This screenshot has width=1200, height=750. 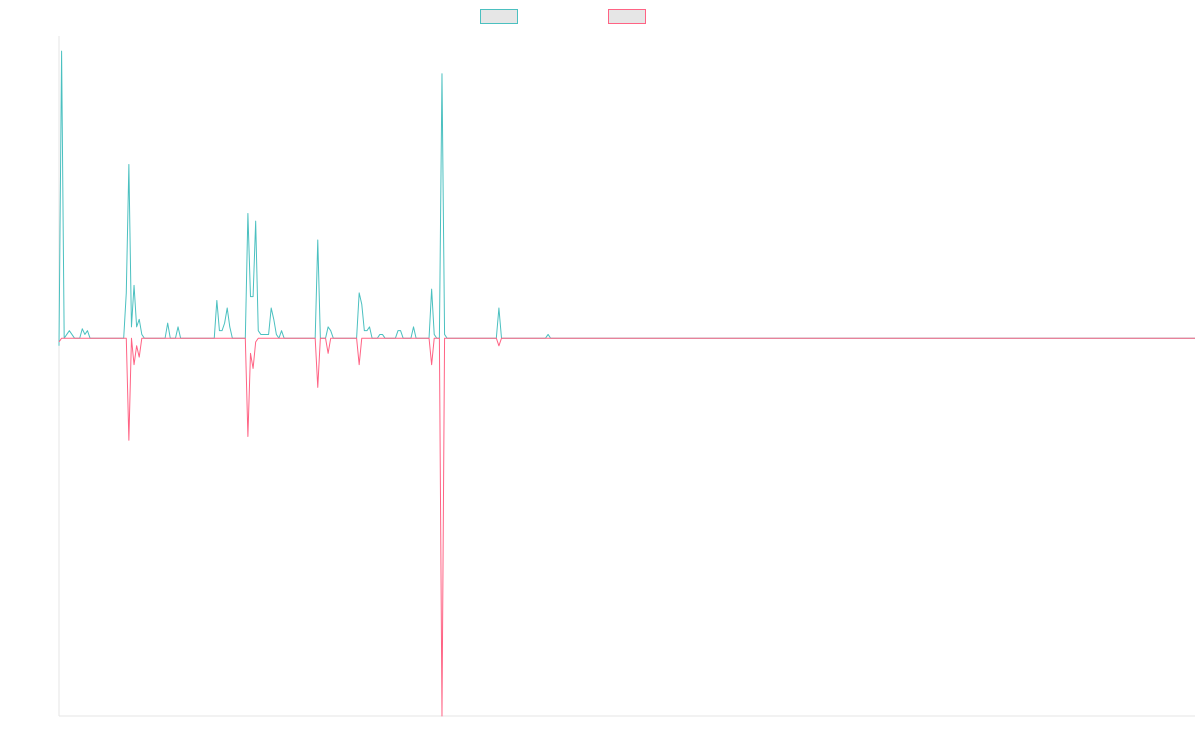 What do you see at coordinates (566, 16) in the screenshot?
I see `legend` at bounding box center [566, 16].